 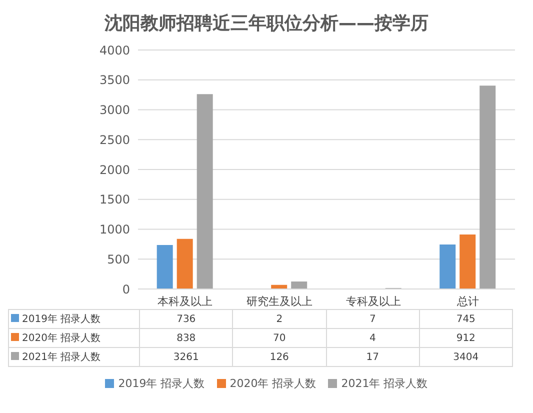 I want to click on data-label: 17, so click(x=373, y=357).